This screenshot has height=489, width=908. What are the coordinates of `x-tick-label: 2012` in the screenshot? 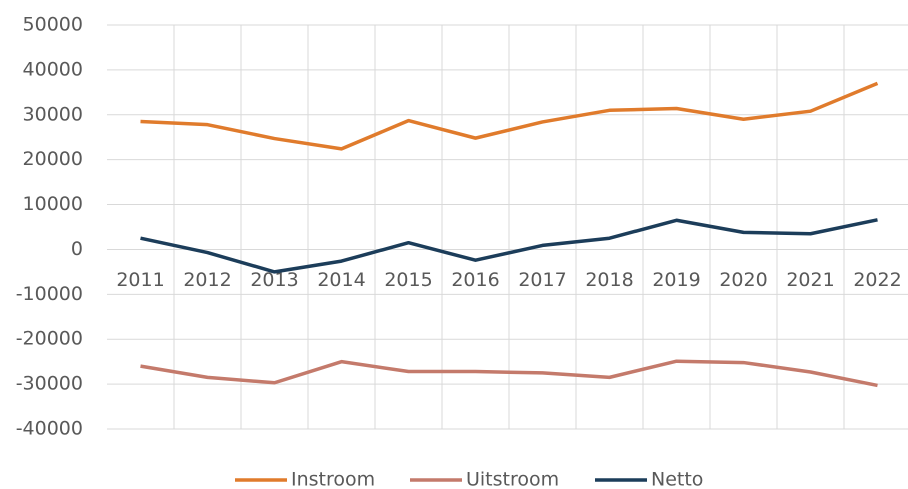 It's located at (207, 280).